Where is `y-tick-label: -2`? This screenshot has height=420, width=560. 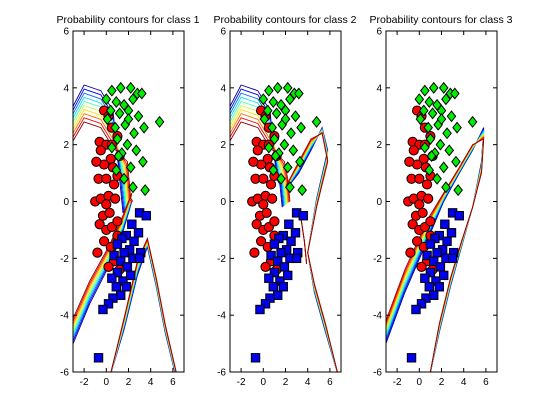
y-tick-label: -2 is located at coordinates (64, 259).